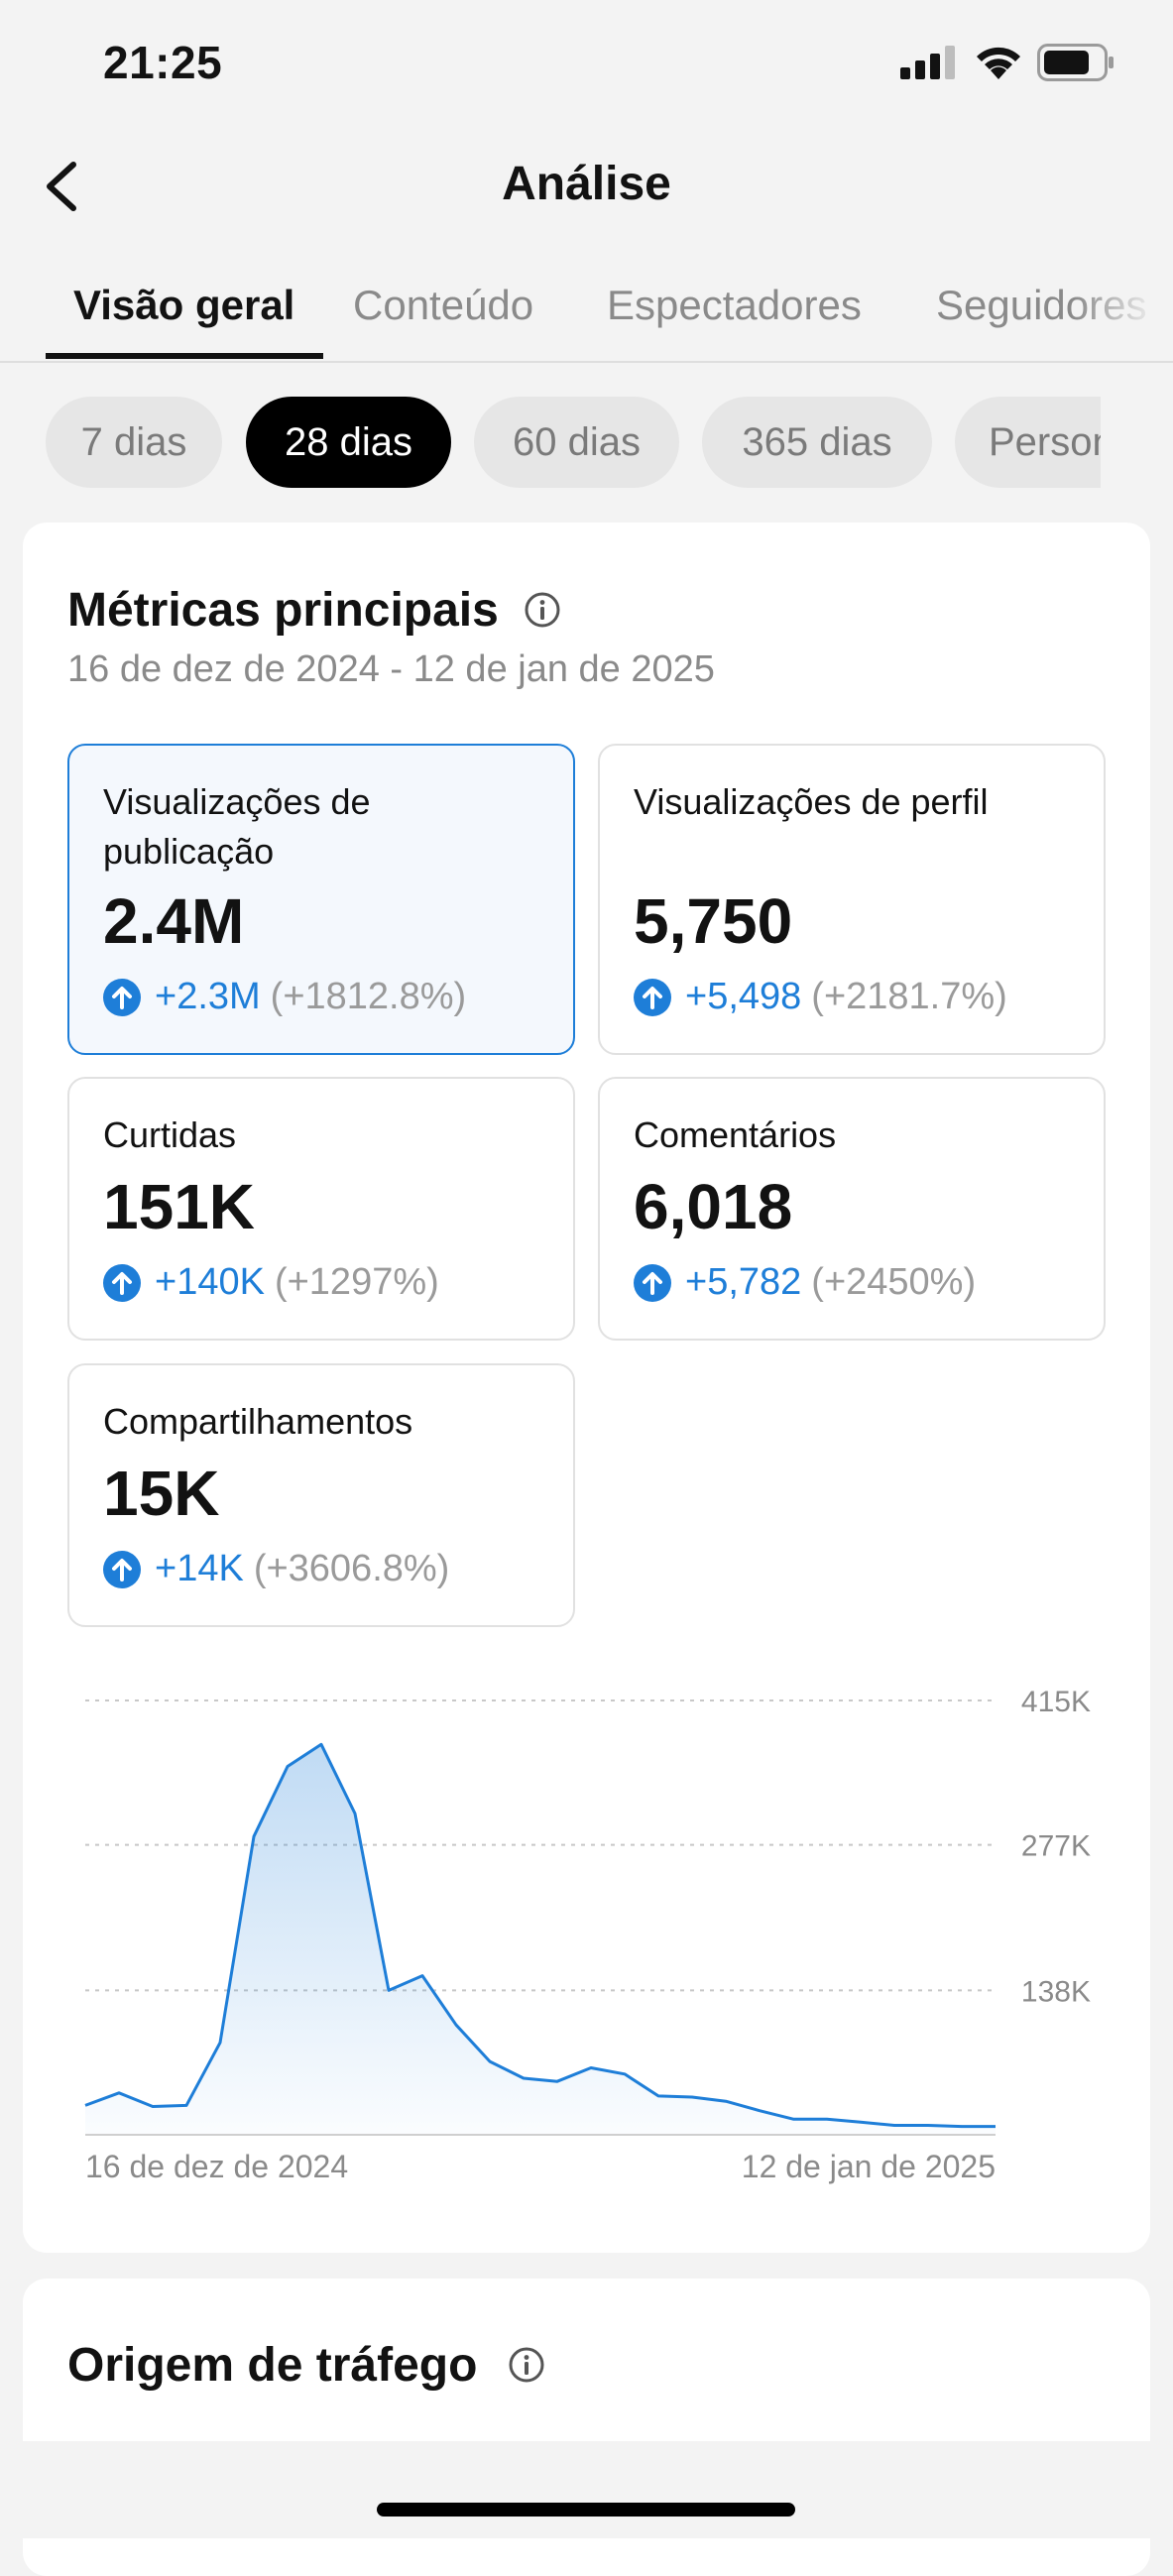  Describe the element at coordinates (998, 63) in the screenshot. I see `wifi-icon` at that location.